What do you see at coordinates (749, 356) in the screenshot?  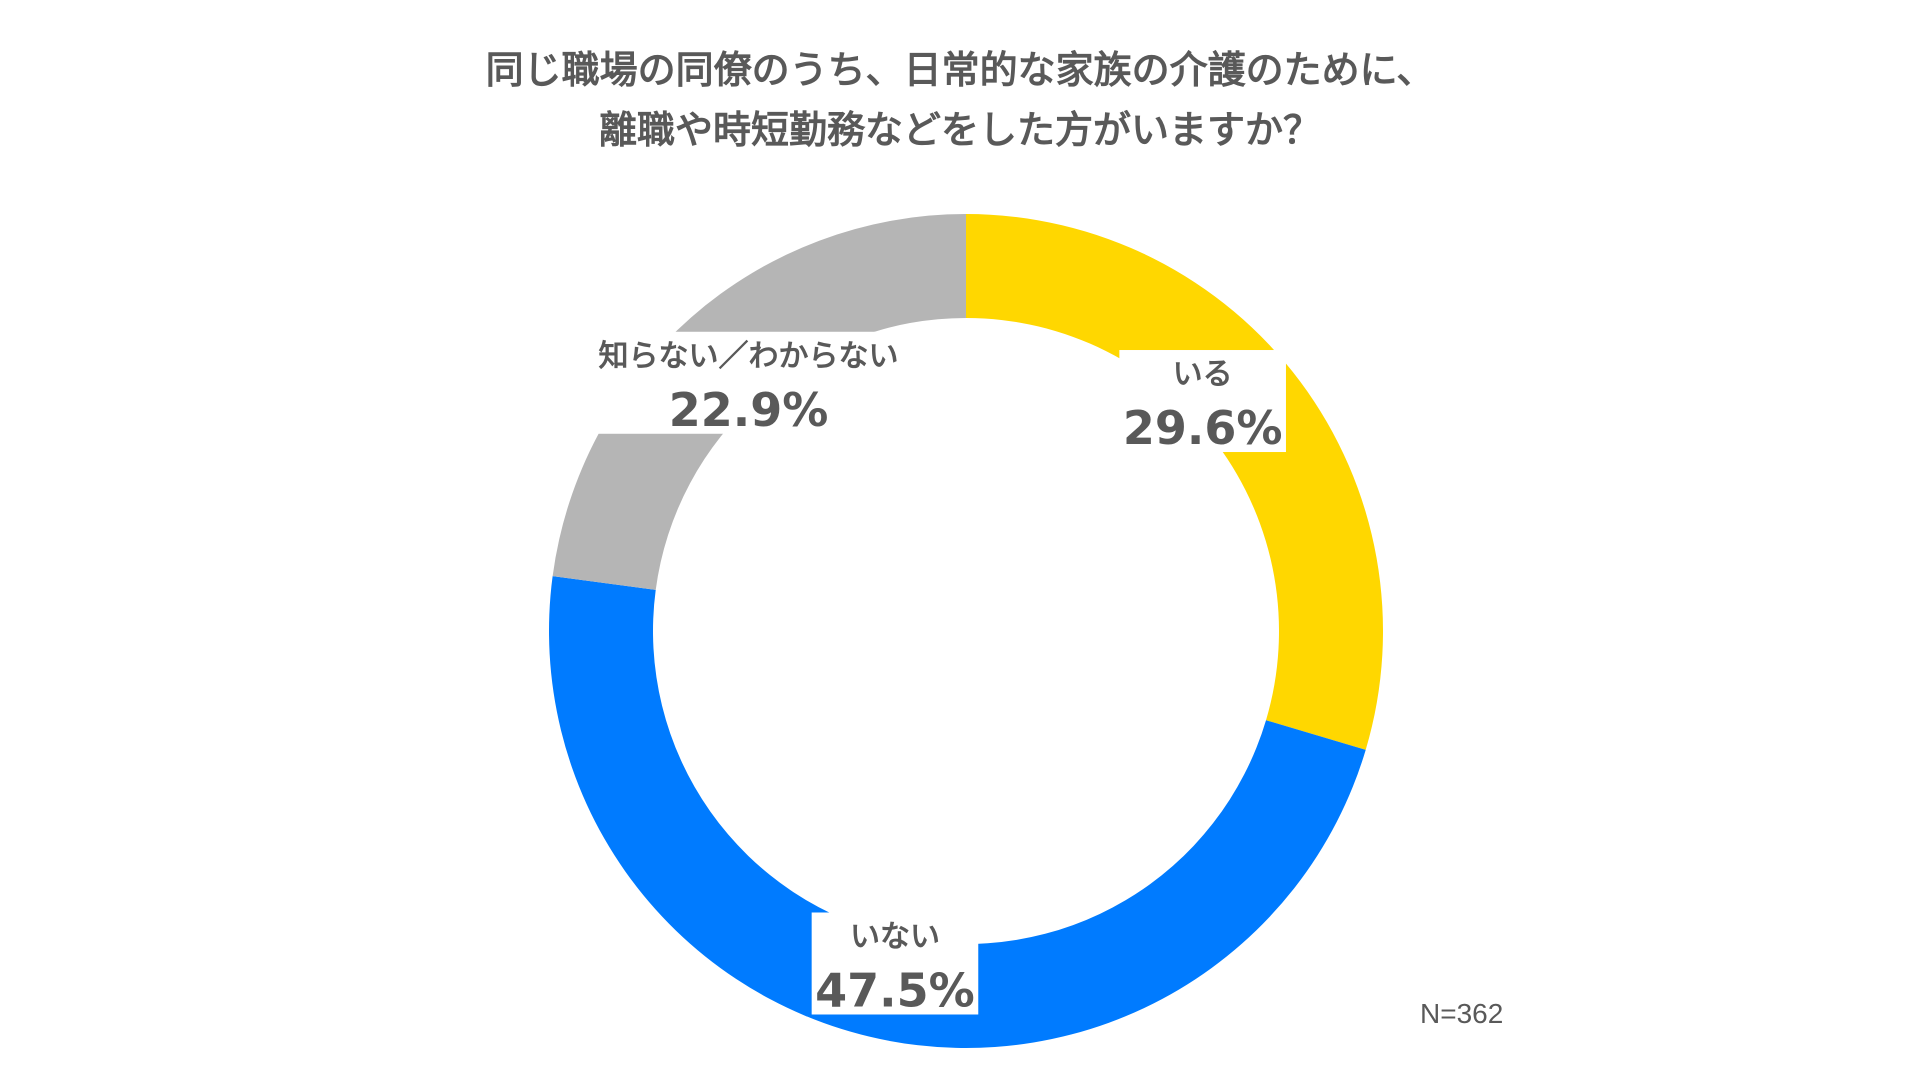 I see `slice-category-label-3: 知らない／わからない` at bounding box center [749, 356].